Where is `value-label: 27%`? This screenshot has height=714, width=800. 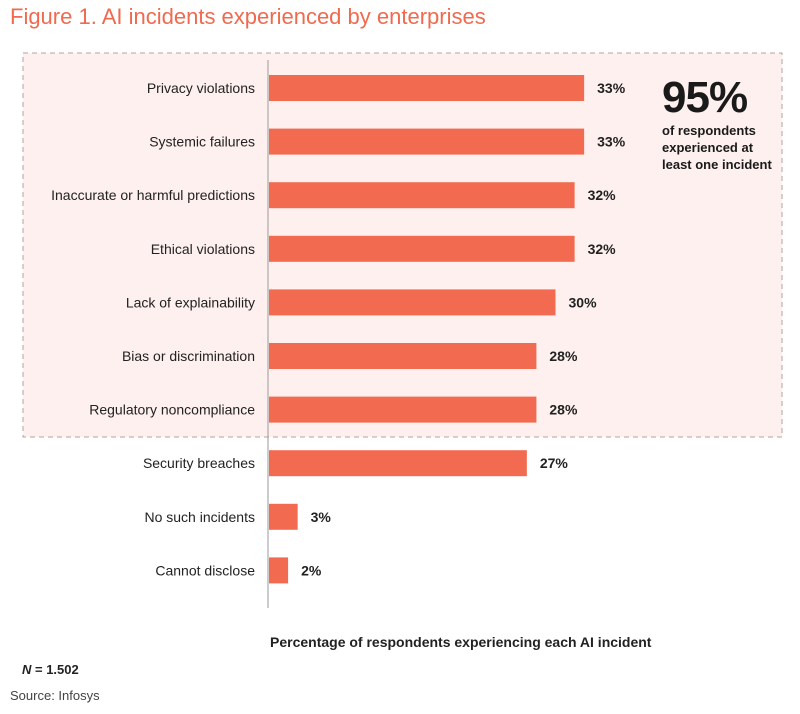 value-label: 27% is located at coordinates (554, 463).